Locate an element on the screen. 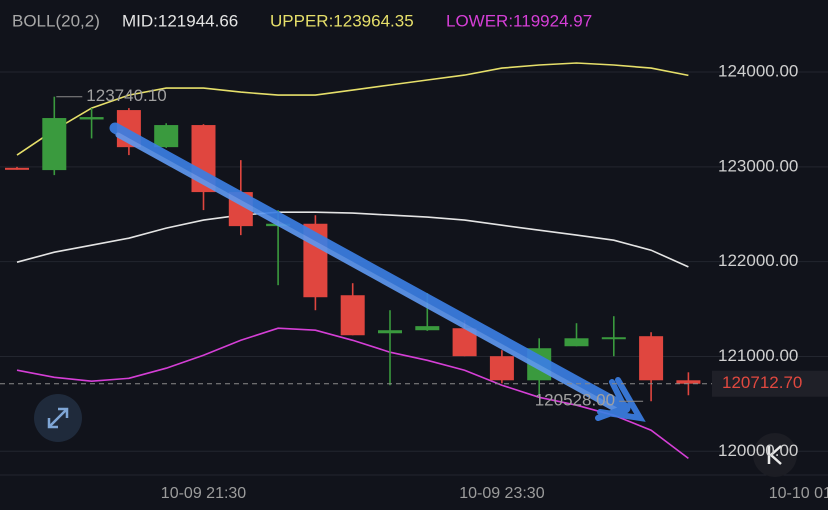  expand-button is located at coordinates (58, 418).